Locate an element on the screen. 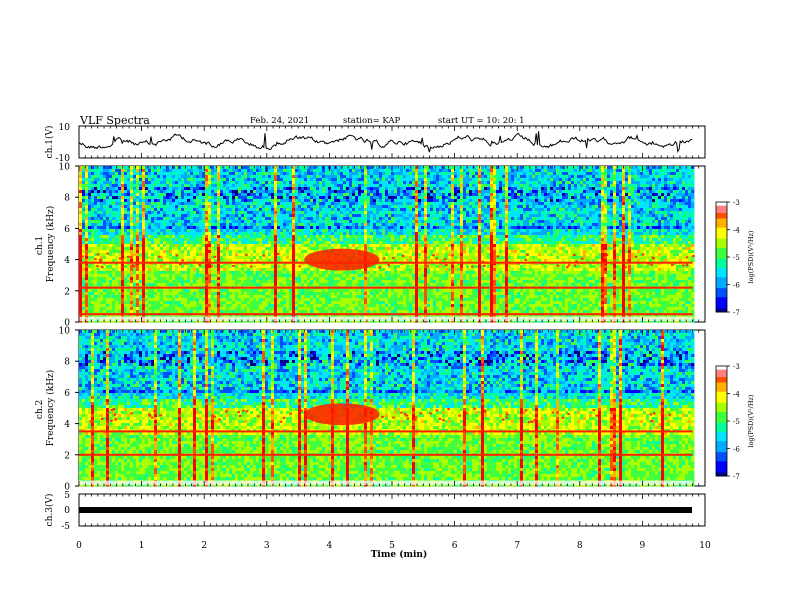  spec2-ytick: 4 is located at coordinates (67, 425).